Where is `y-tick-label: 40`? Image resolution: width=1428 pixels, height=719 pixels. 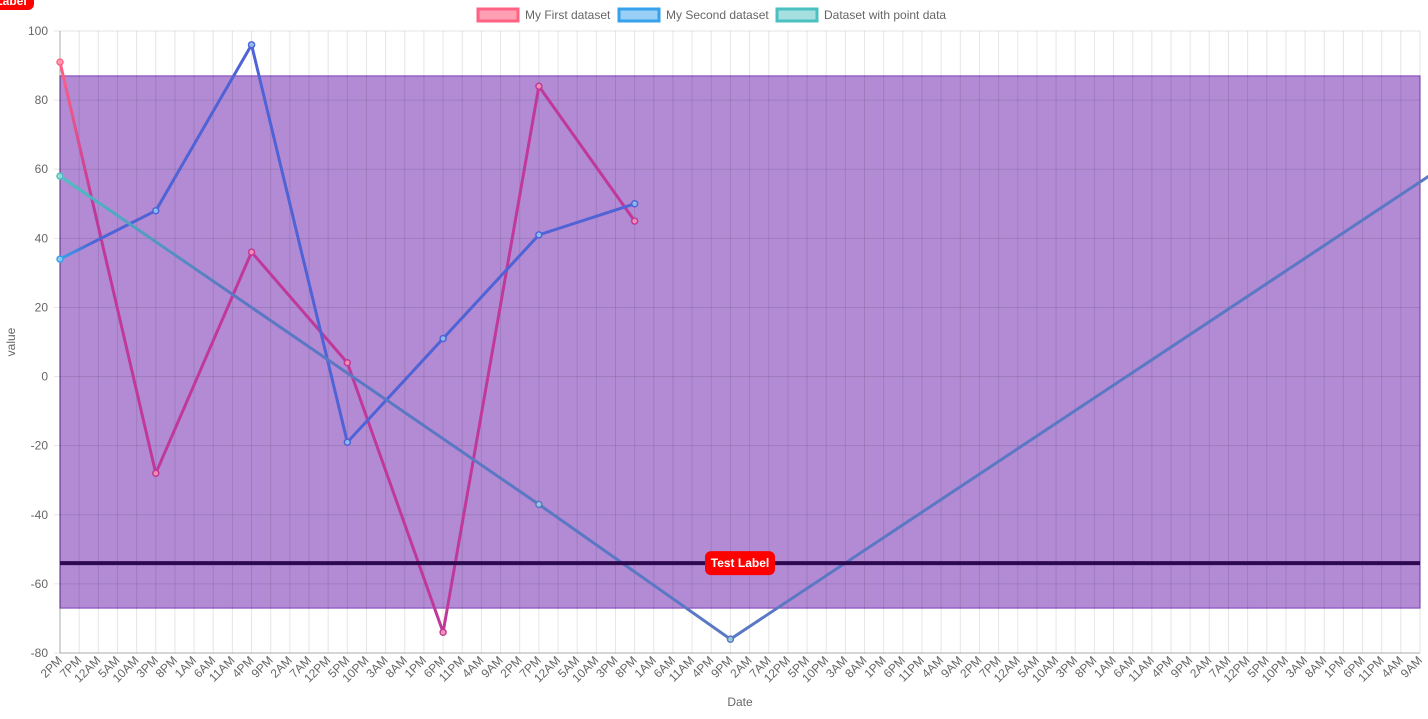 y-tick-label: 40 is located at coordinates (42, 238).